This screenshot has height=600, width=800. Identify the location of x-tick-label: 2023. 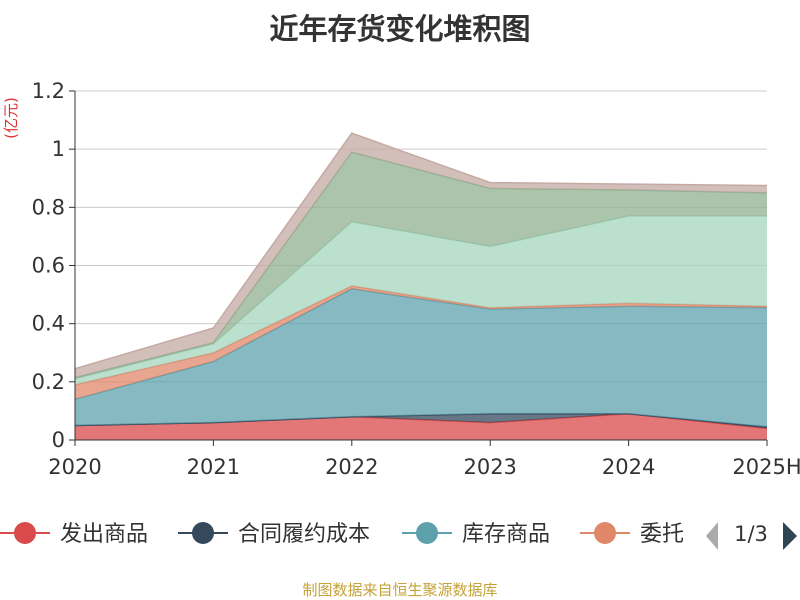
(489, 467).